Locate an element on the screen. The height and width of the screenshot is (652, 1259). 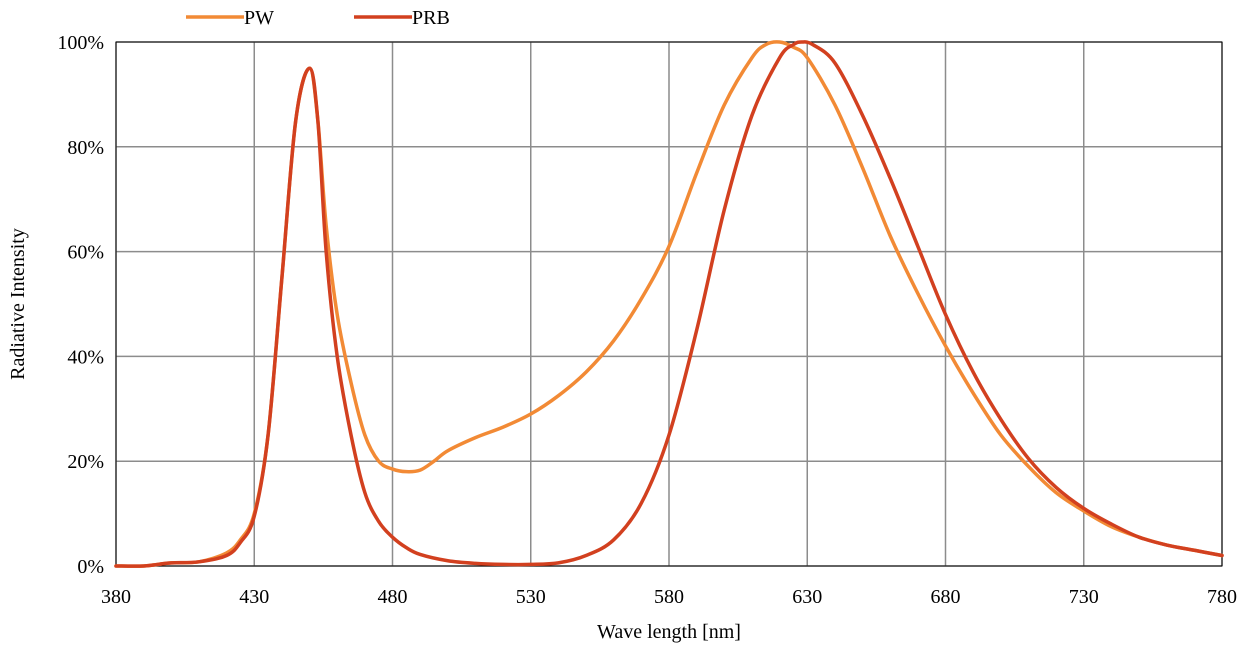
x-tick-label: 730 is located at coordinates (1084, 597).